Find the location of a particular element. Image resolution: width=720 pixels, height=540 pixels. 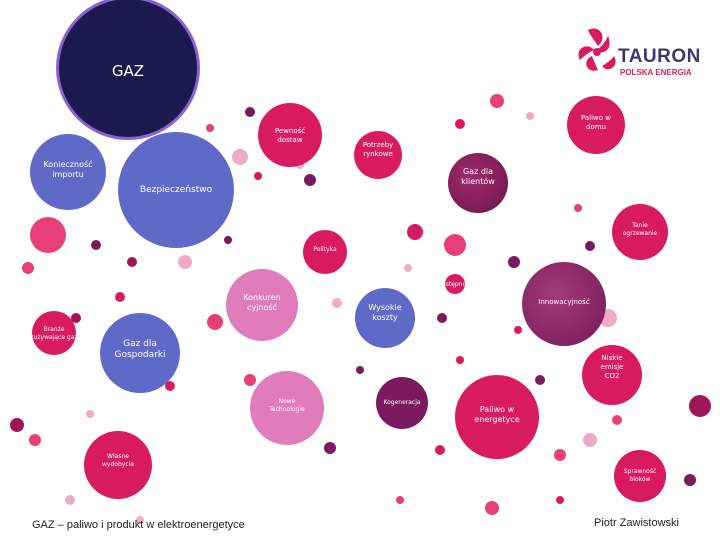

bubble-potrzeby-rynkowe is located at coordinates (378, 155).